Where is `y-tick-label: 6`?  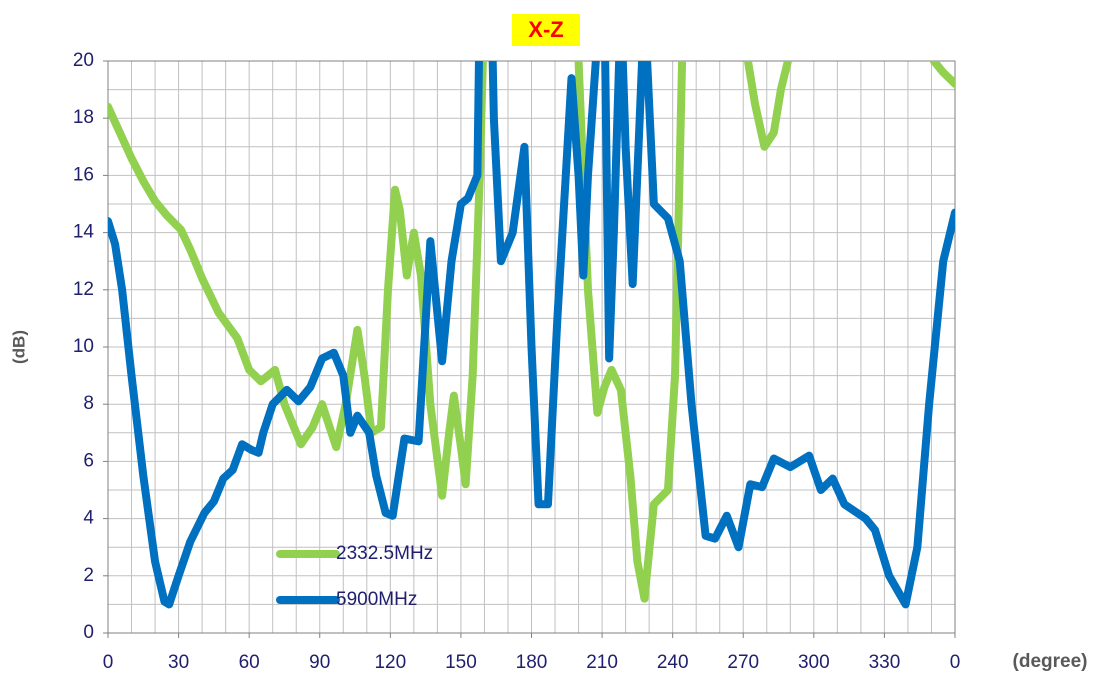
y-tick-label: 6 is located at coordinates (88, 460).